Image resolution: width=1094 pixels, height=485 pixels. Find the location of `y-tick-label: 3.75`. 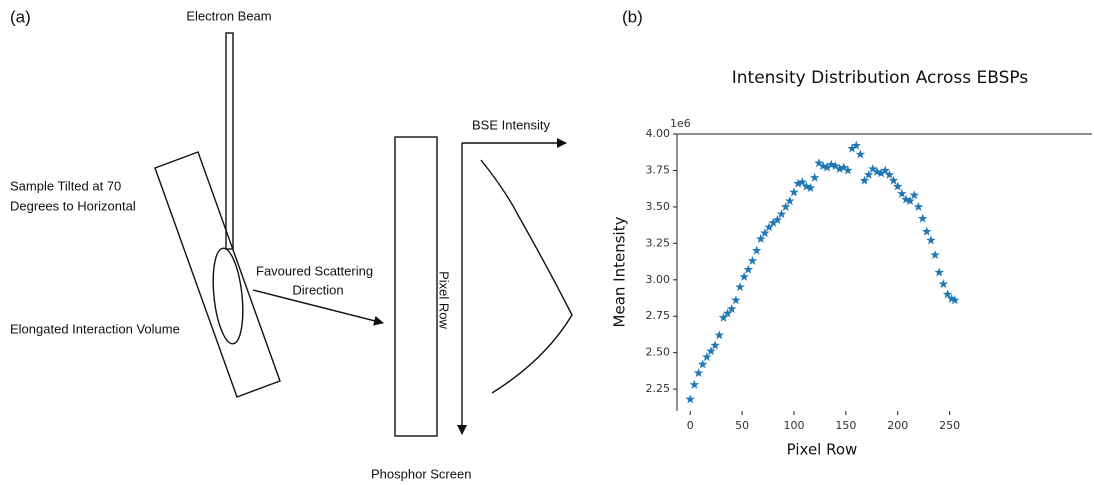

y-tick-label: 3.75 is located at coordinates (658, 169).